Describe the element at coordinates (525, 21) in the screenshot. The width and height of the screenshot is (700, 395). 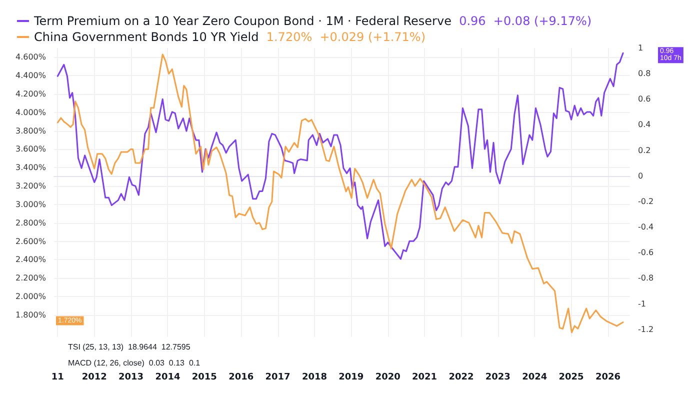
I see `text: 0.96 +0.08 (+9.17%)` at that location.